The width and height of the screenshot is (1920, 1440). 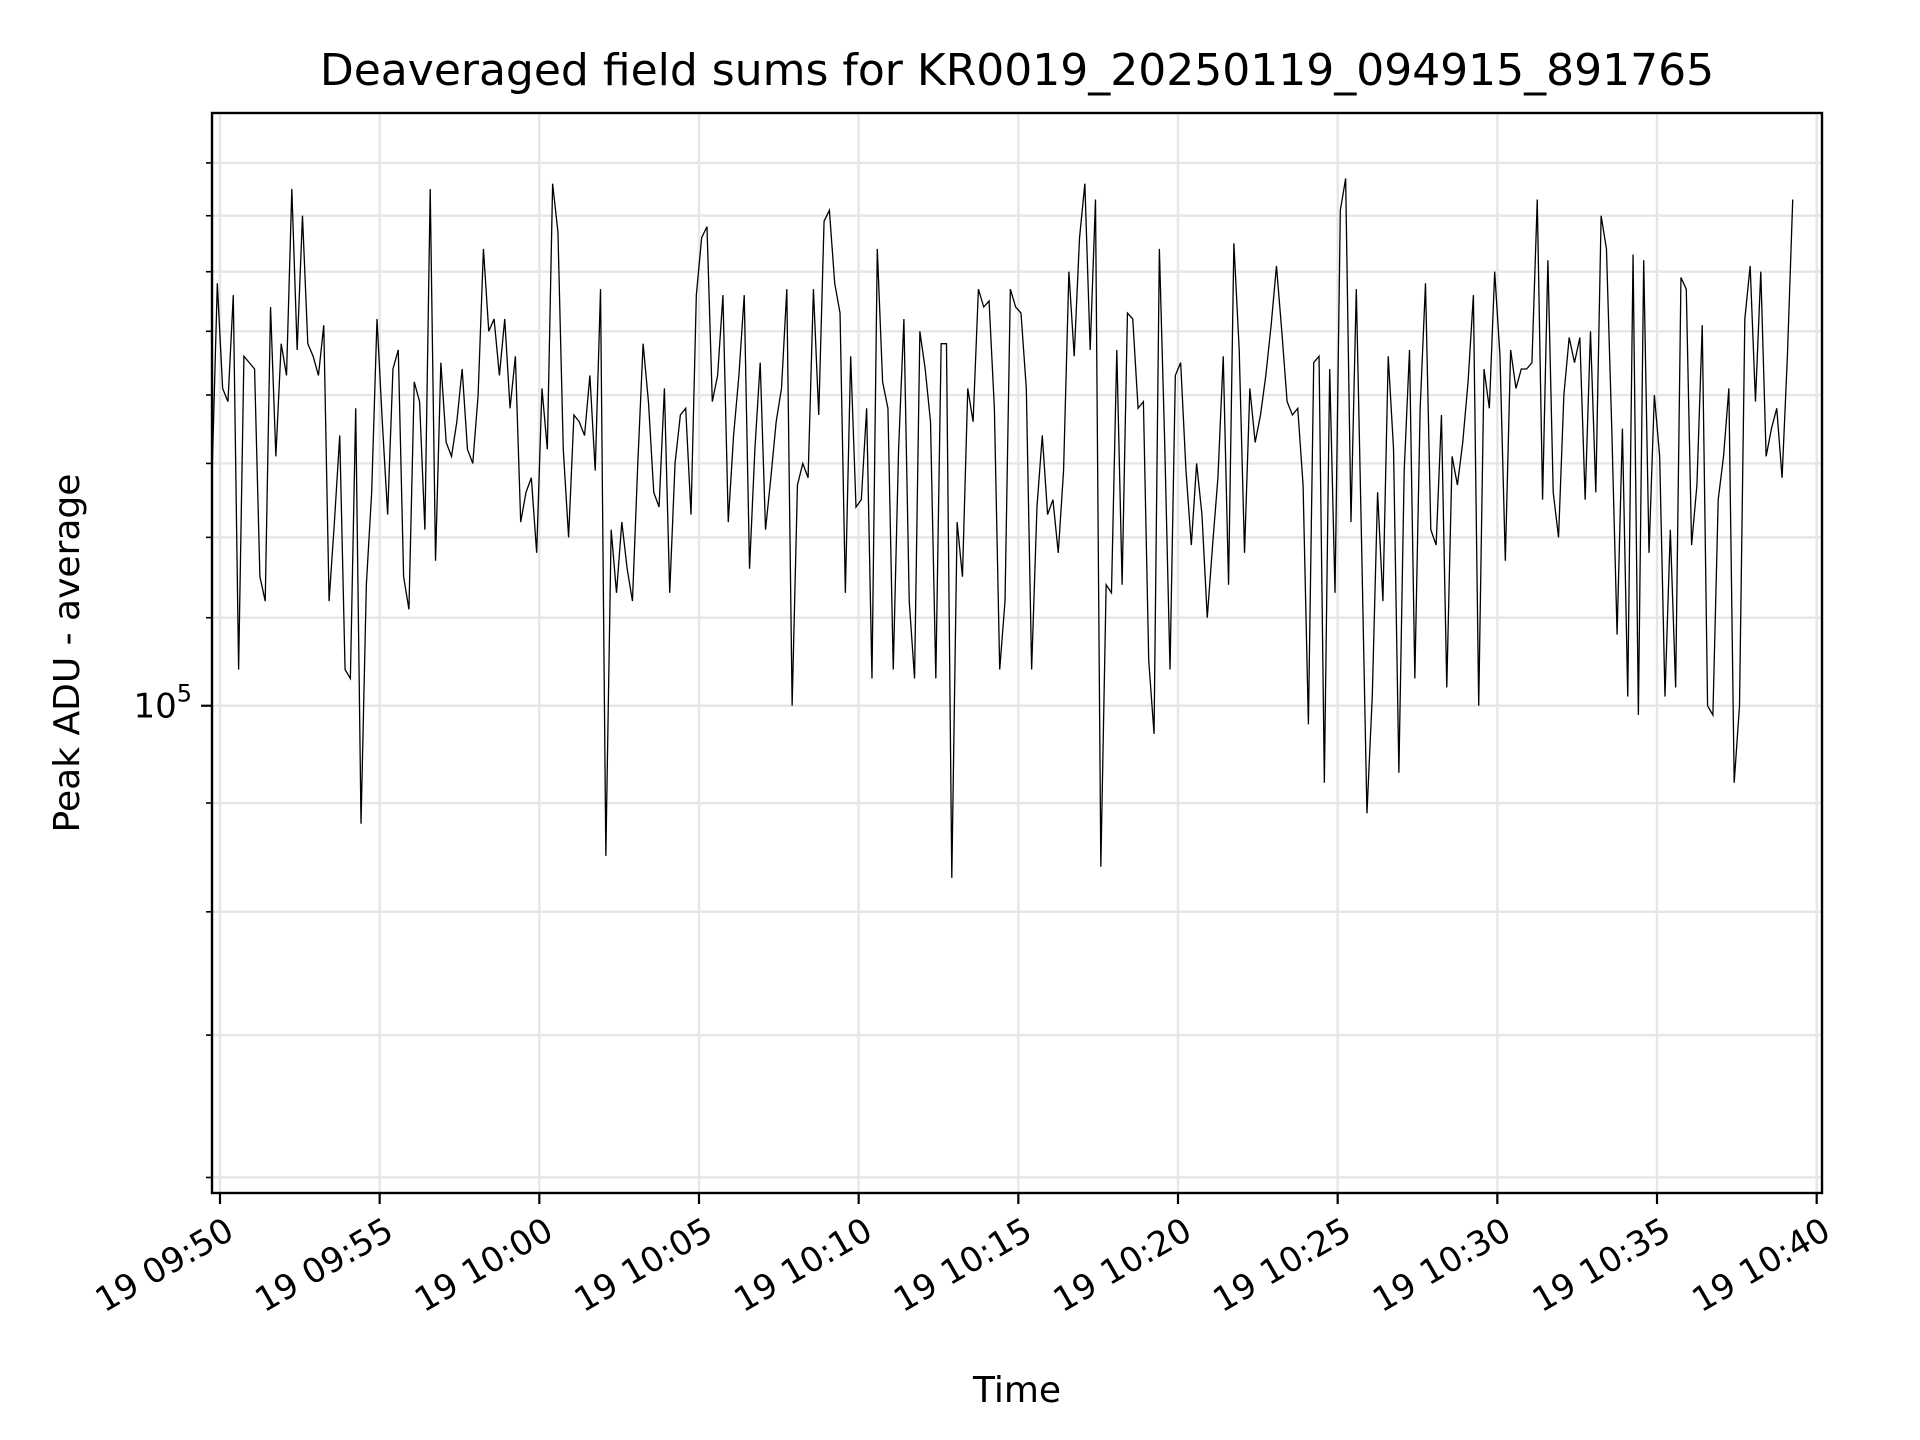 I want to click on x-tick-label: 19 10:00, so click(x=484, y=1265).